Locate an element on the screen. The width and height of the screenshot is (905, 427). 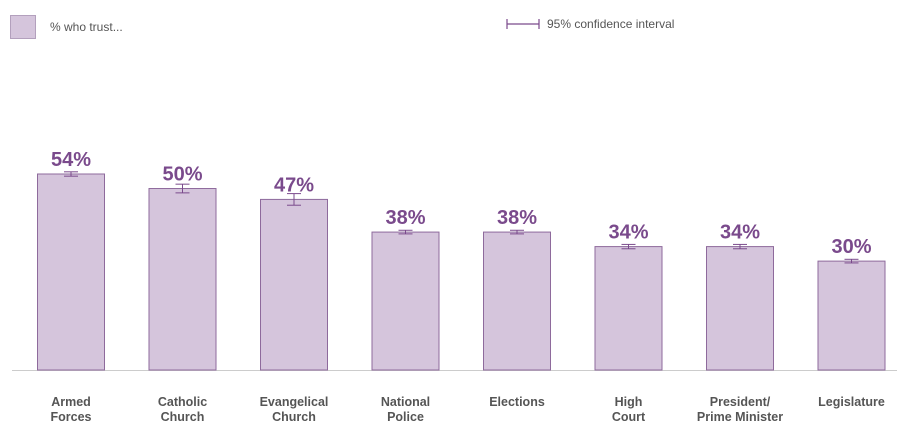
tick-label: National Police is located at coordinates (405, 409).